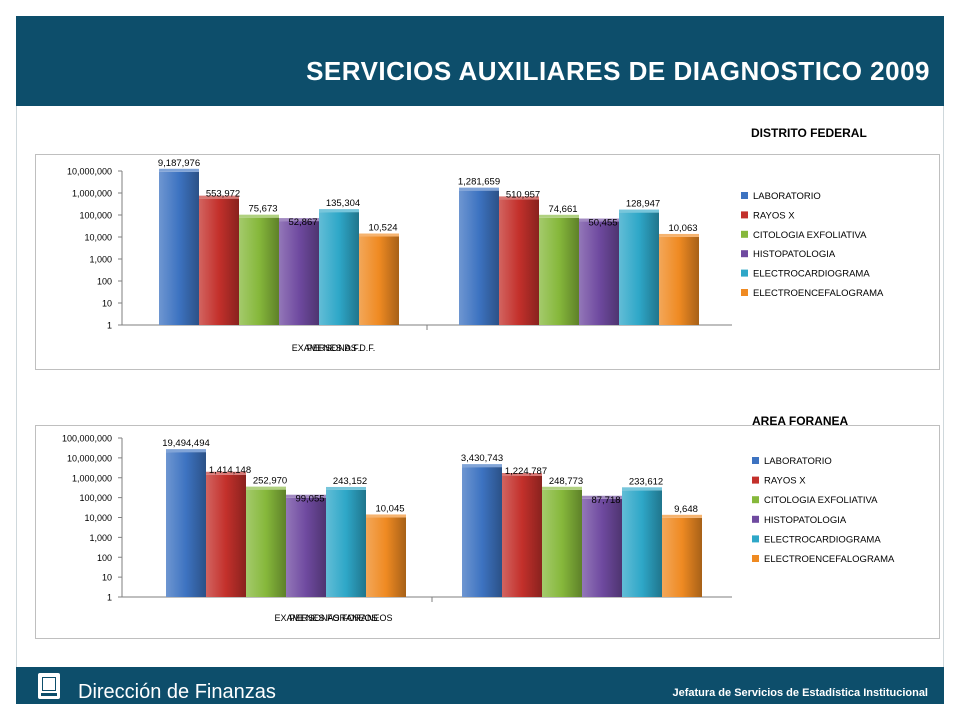 The width and height of the screenshot is (960, 720). I want to click on data-label: 1,224,787, so click(526, 471).